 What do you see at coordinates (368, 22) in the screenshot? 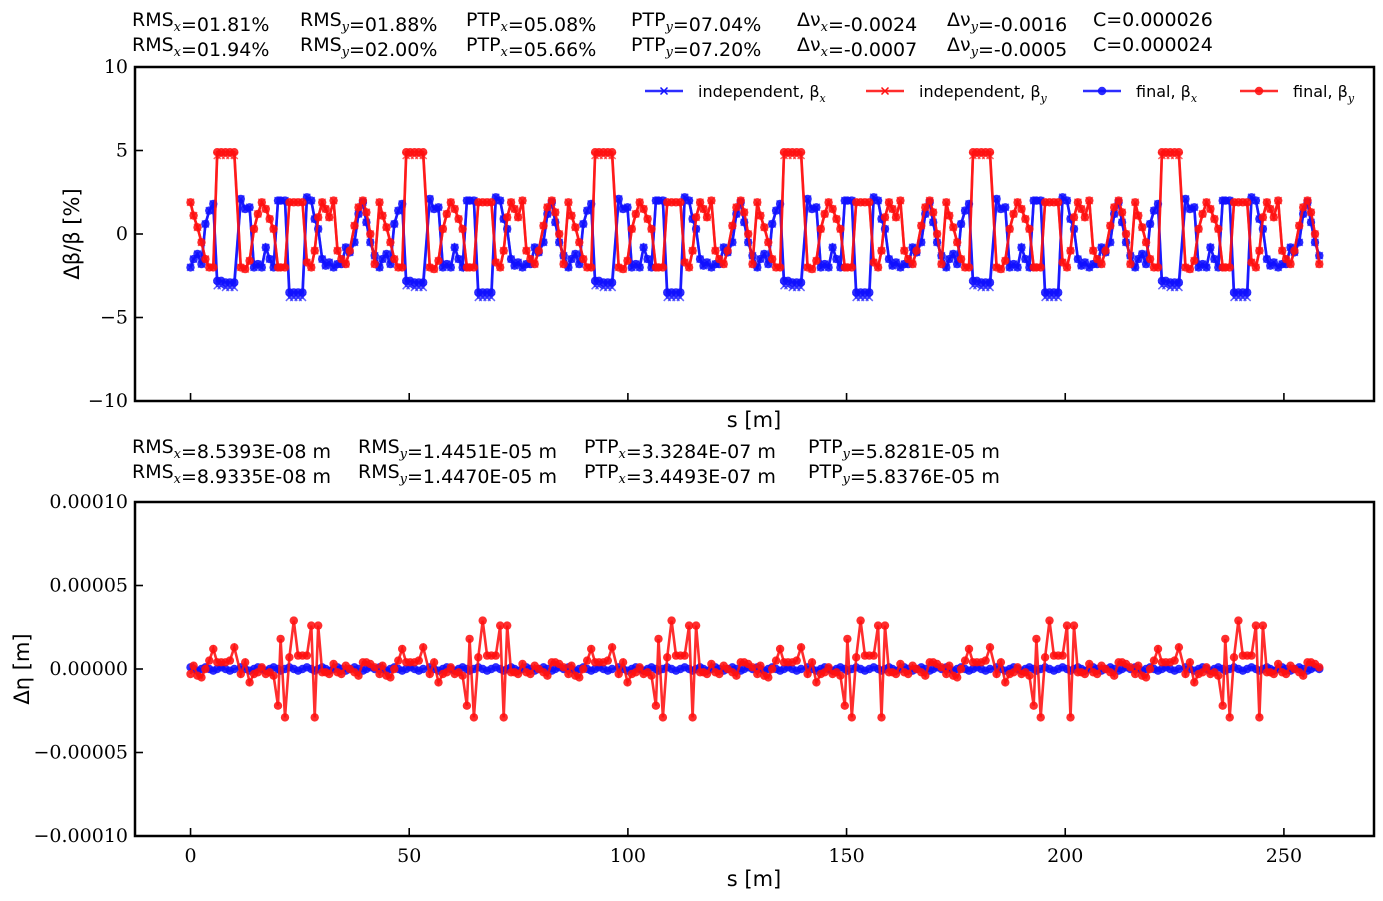
I see `panel1-line1-stat-1: RMSy=01.88%` at bounding box center [368, 22].